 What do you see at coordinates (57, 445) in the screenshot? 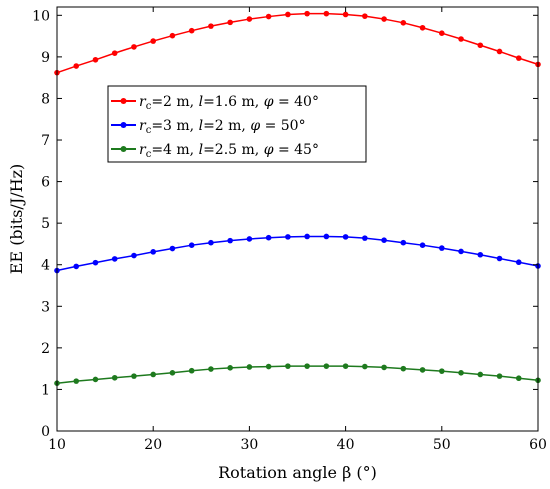
I see `x-tick-label: 10` at bounding box center [57, 445].